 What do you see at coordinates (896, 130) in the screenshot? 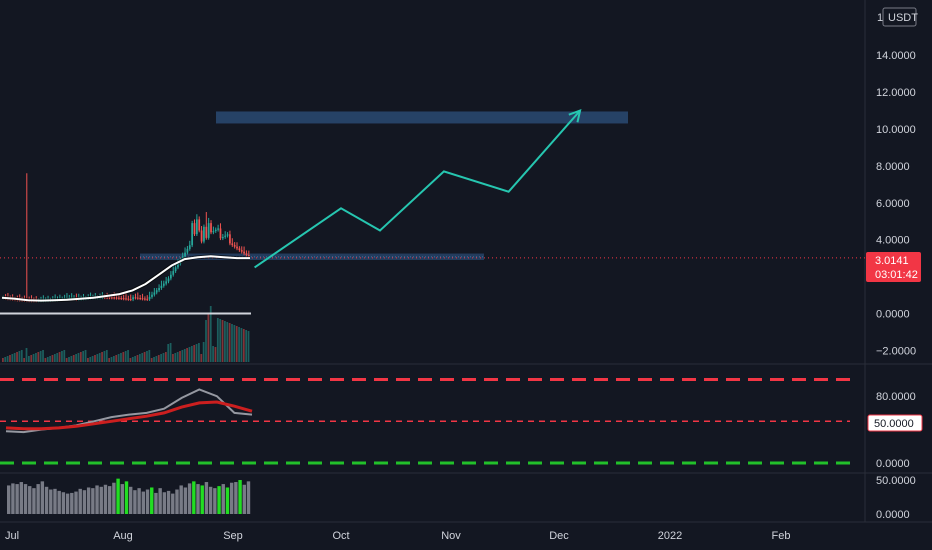
I see `price-tick-label: 10.0000` at bounding box center [896, 130].